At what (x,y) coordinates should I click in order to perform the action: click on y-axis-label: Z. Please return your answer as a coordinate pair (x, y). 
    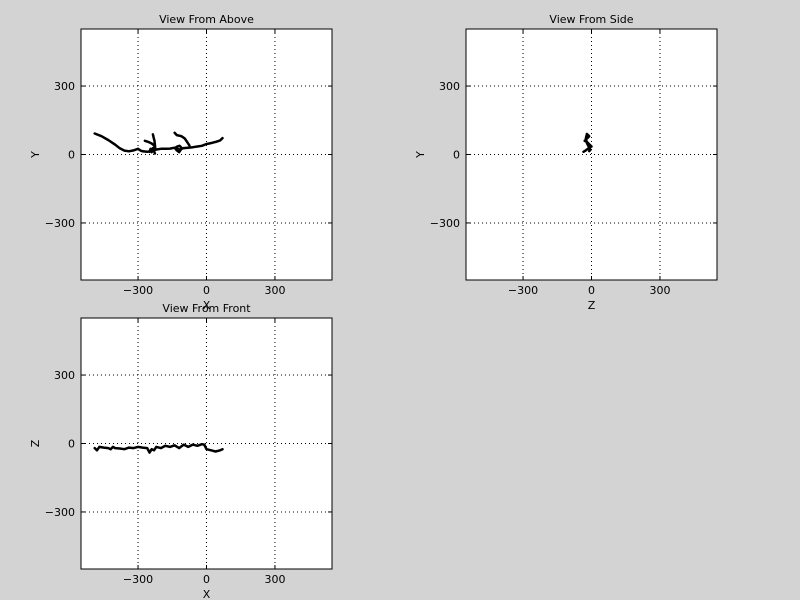
    Looking at the image, I should click on (35, 443).